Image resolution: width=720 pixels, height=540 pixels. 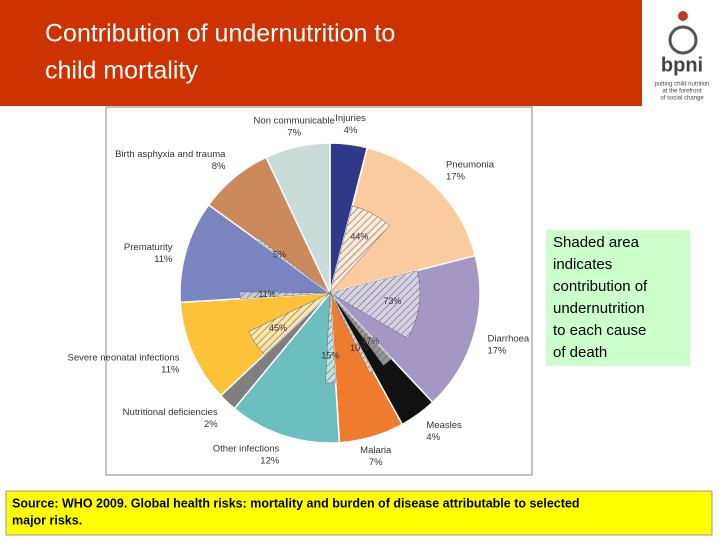 I want to click on shaded-label: 15%, so click(x=330, y=355).